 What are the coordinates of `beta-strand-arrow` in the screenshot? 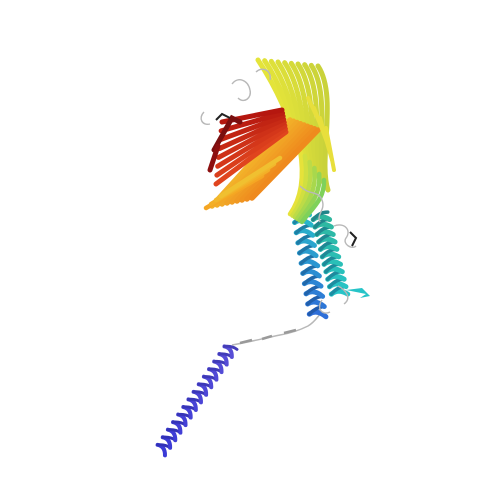 It's located at (358, 293).